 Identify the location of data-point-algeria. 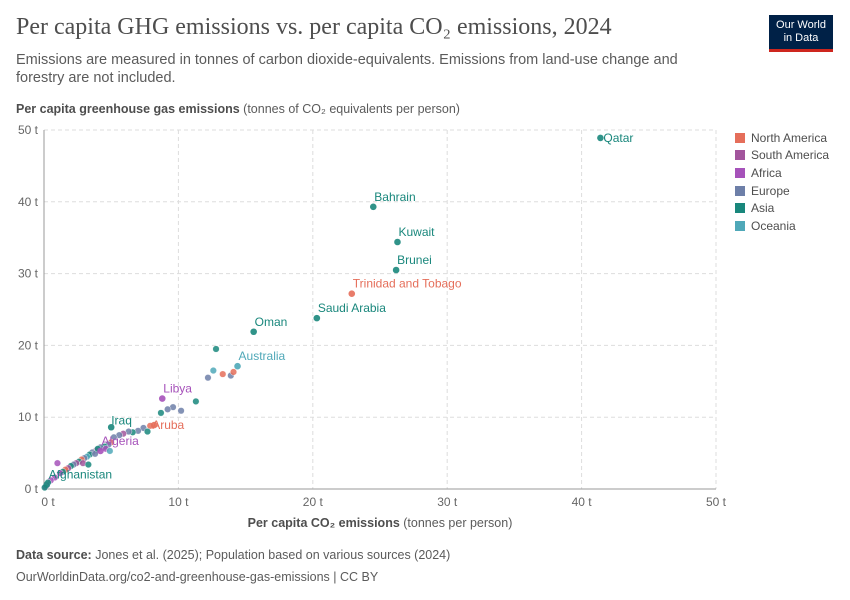
(100, 451).